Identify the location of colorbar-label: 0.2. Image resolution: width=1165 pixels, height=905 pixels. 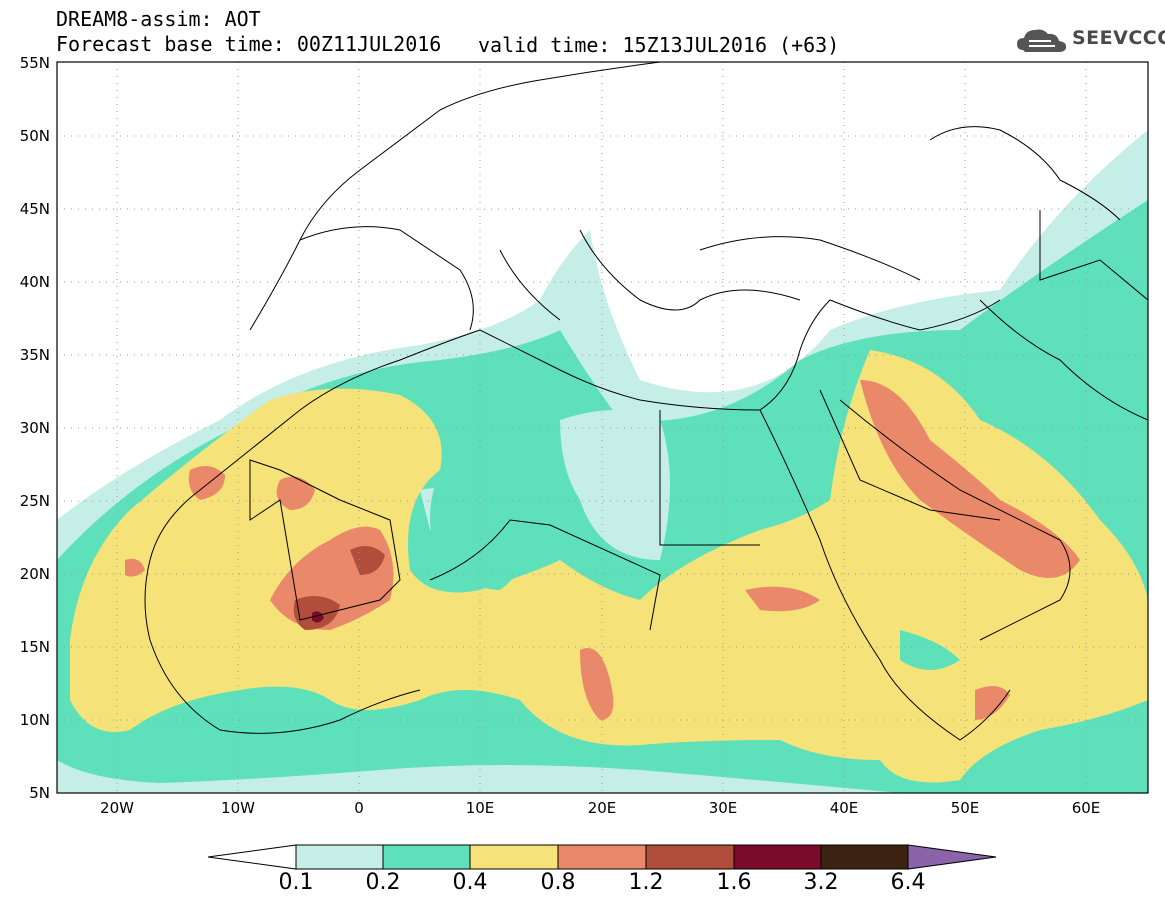
(383, 882).